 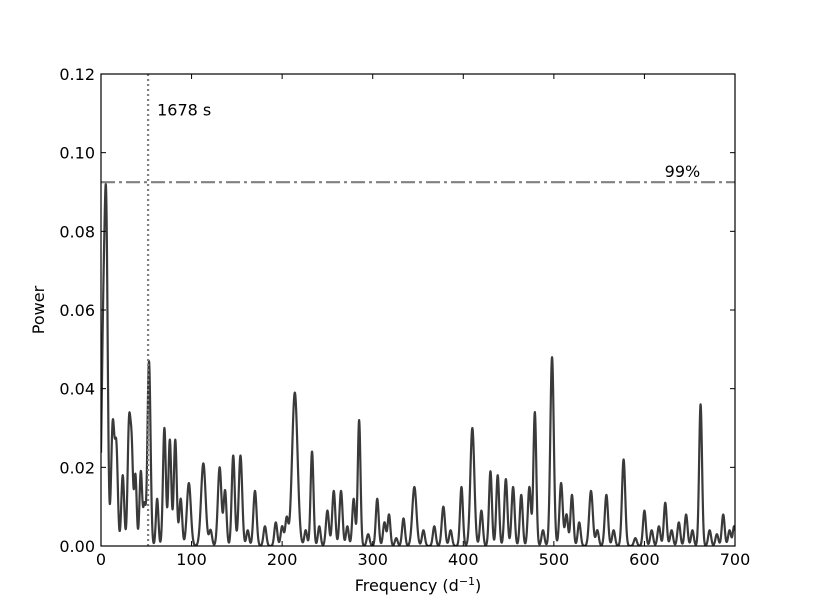 What do you see at coordinates (77, 389) in the screenshot?
I see `y-tick-label: 0.04` at bounding box center [77, 389].